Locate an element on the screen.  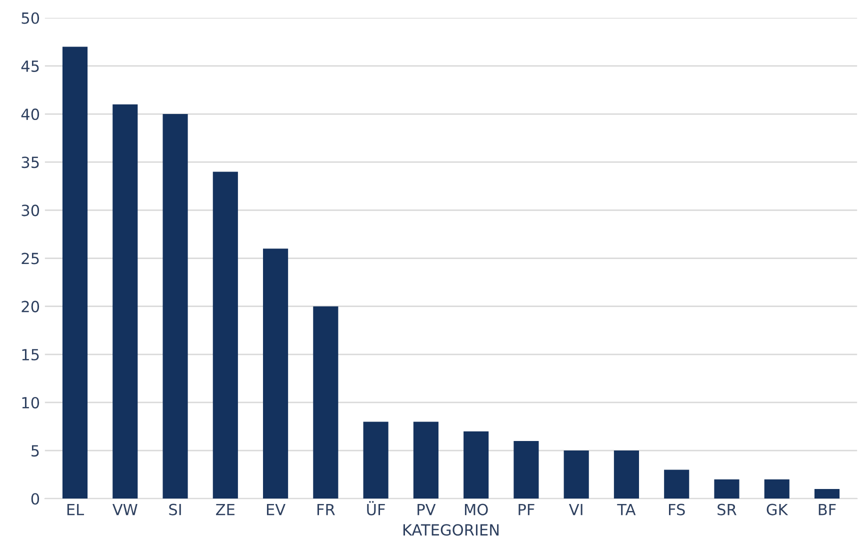
x-tick-label: VW is located at coordinates (125, 510).